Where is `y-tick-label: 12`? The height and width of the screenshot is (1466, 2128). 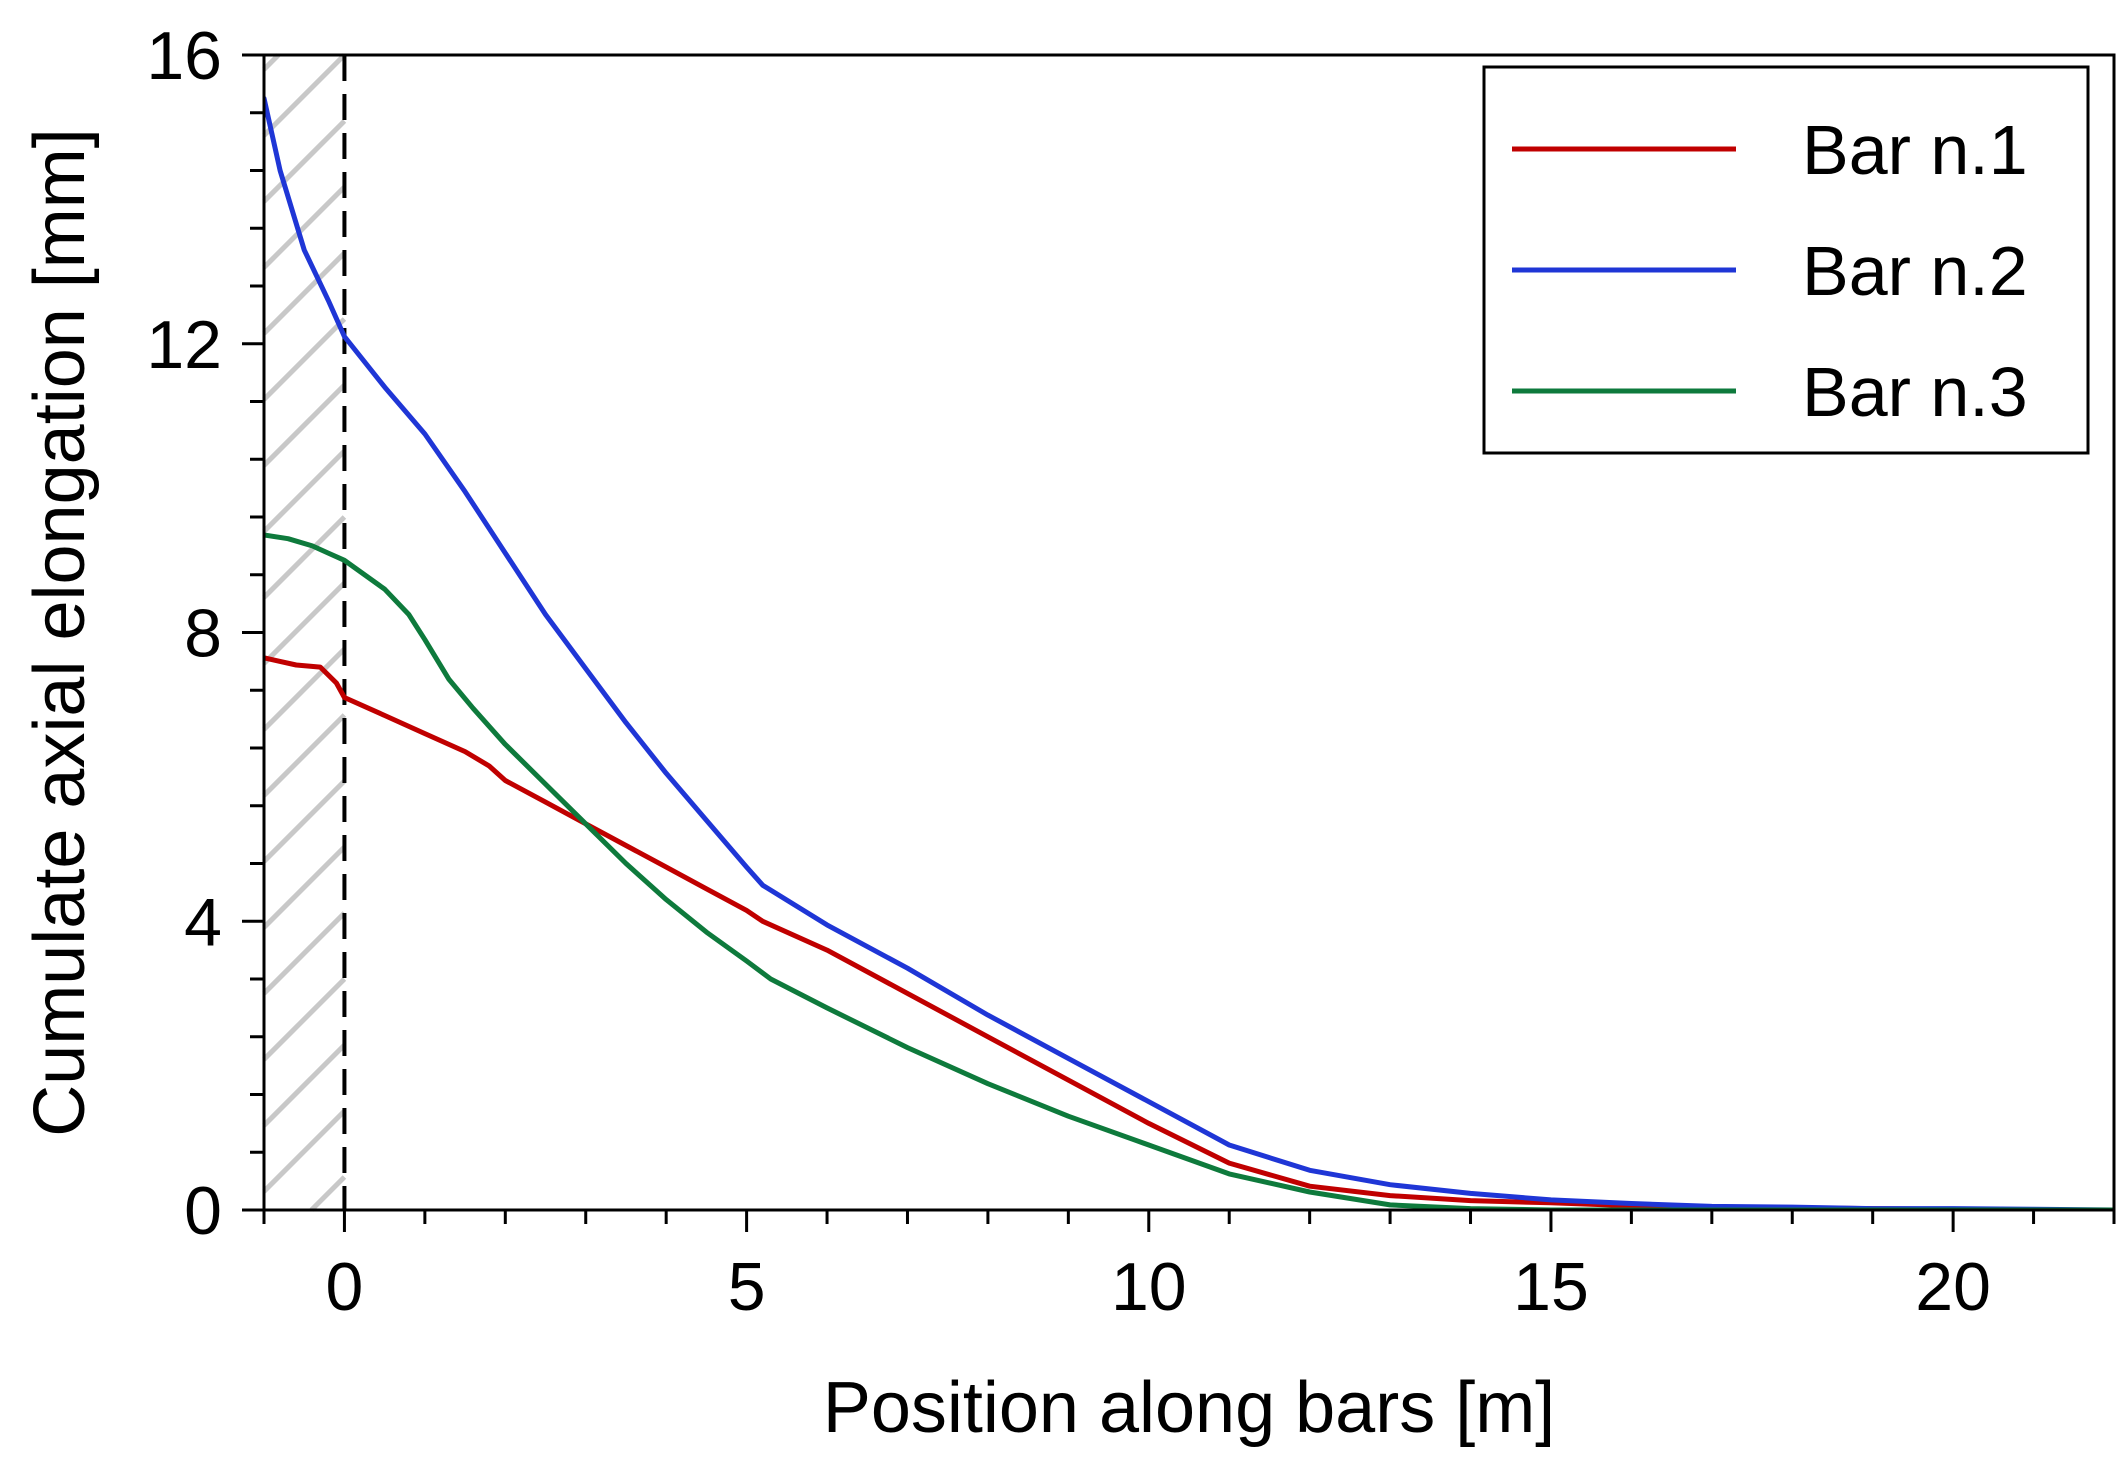 y-tick-label: 12 is located at coordinates (184, 345).